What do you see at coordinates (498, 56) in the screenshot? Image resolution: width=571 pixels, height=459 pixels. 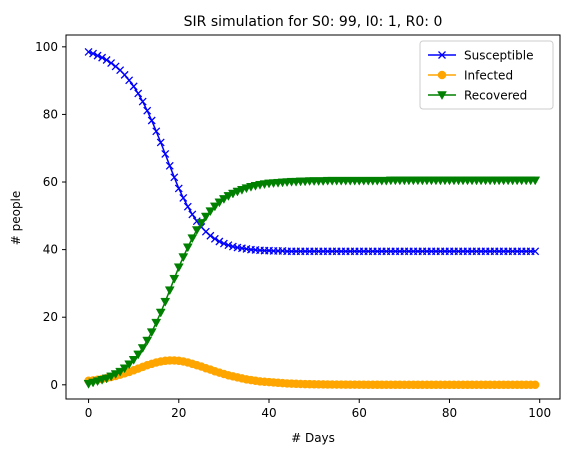 I see `legend-label: Susceptible` at bounding box center [498, 56].